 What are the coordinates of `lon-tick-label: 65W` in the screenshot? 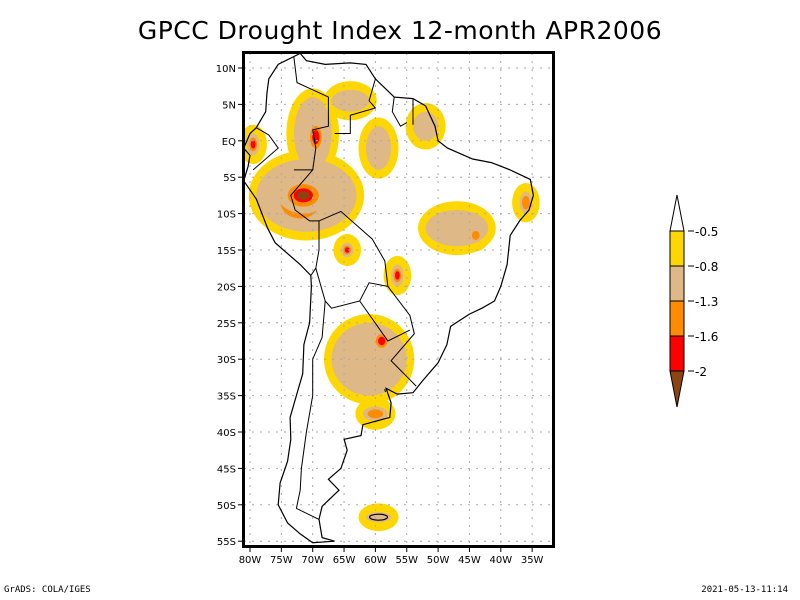 It's located at (344, 560).